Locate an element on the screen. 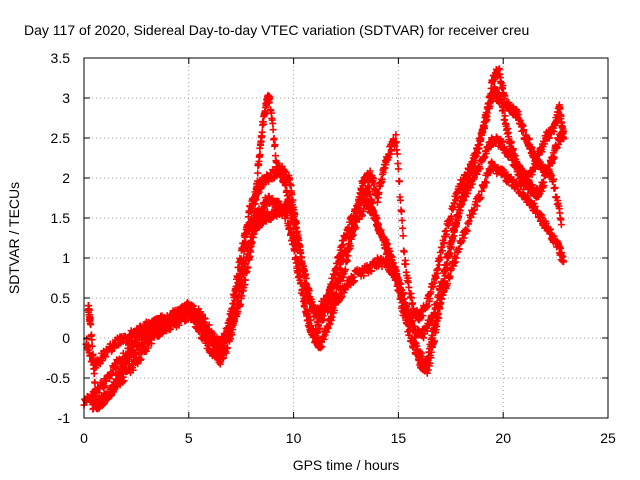  x-tick-label: 5 is located at coordinates (189, 438).